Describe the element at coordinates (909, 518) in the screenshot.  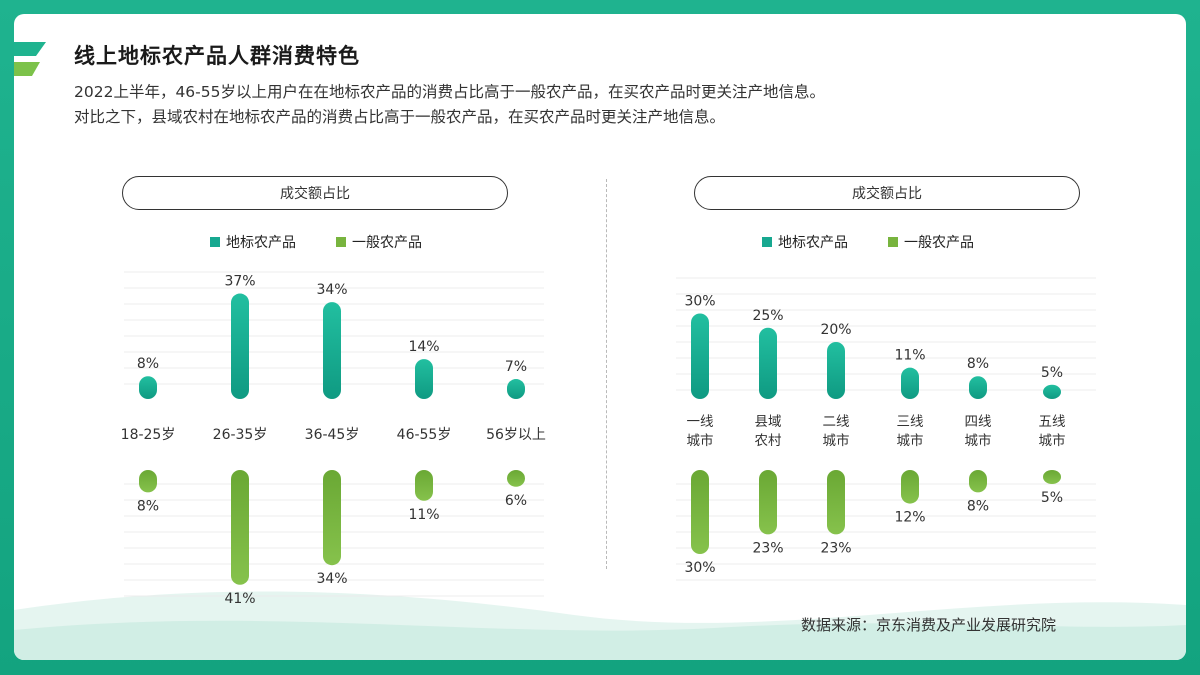
I see `data-label-general: 12%` at that location.